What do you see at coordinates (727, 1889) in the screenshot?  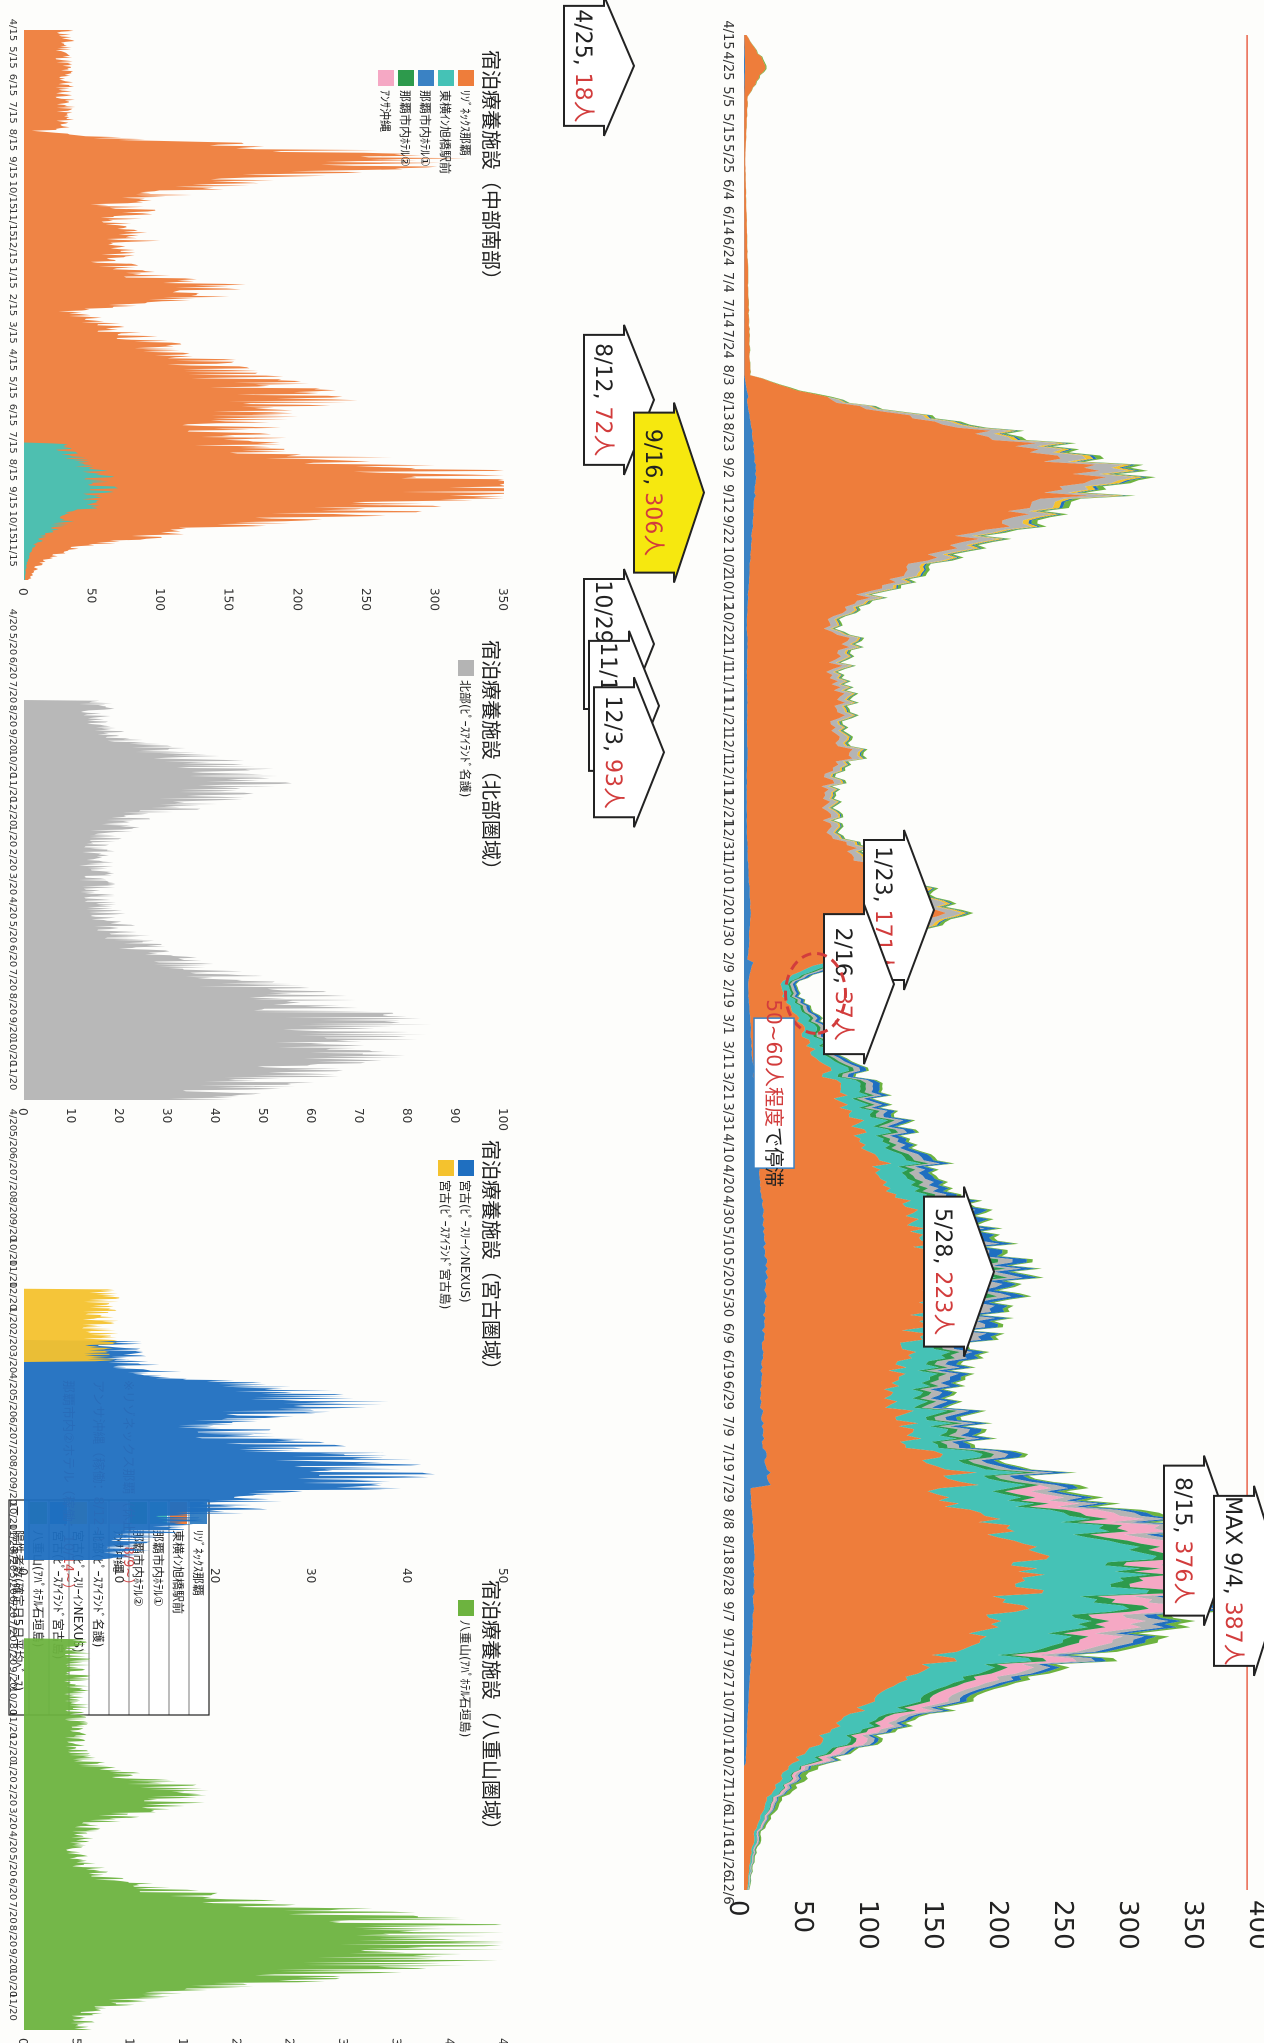 I see `main-x-tick-label: 12/6` at bounding box center [727, 1889].